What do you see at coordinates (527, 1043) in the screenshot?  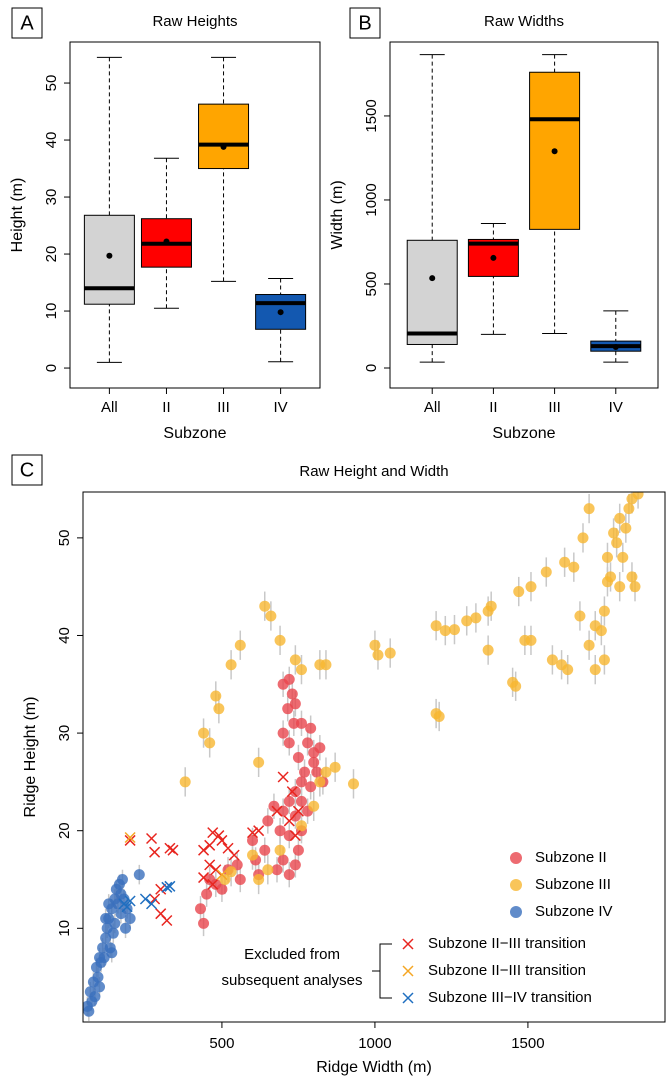 I see `x-tick-label: 1500` at bounding box center [527, 1043].